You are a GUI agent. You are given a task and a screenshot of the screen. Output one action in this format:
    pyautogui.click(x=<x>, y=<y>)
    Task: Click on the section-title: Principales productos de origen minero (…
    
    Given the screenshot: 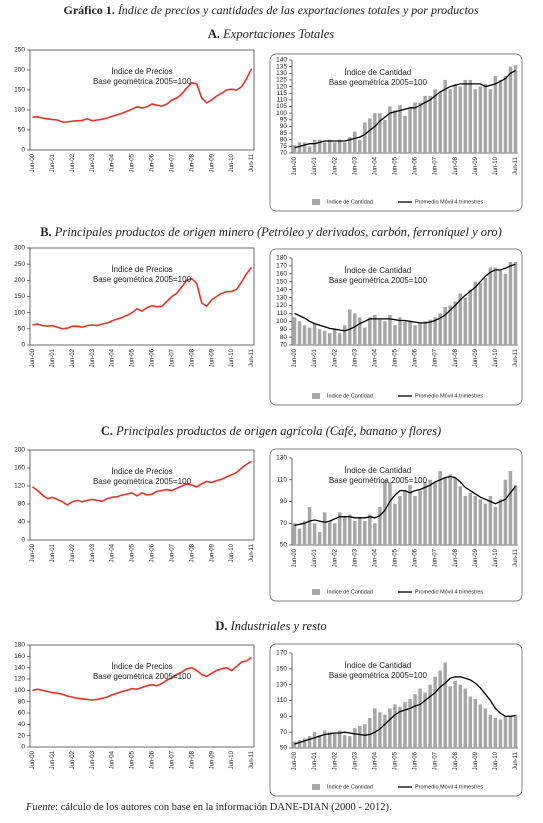 What is the action you would take?
    pyautogui.click(x=278, y=232)
    